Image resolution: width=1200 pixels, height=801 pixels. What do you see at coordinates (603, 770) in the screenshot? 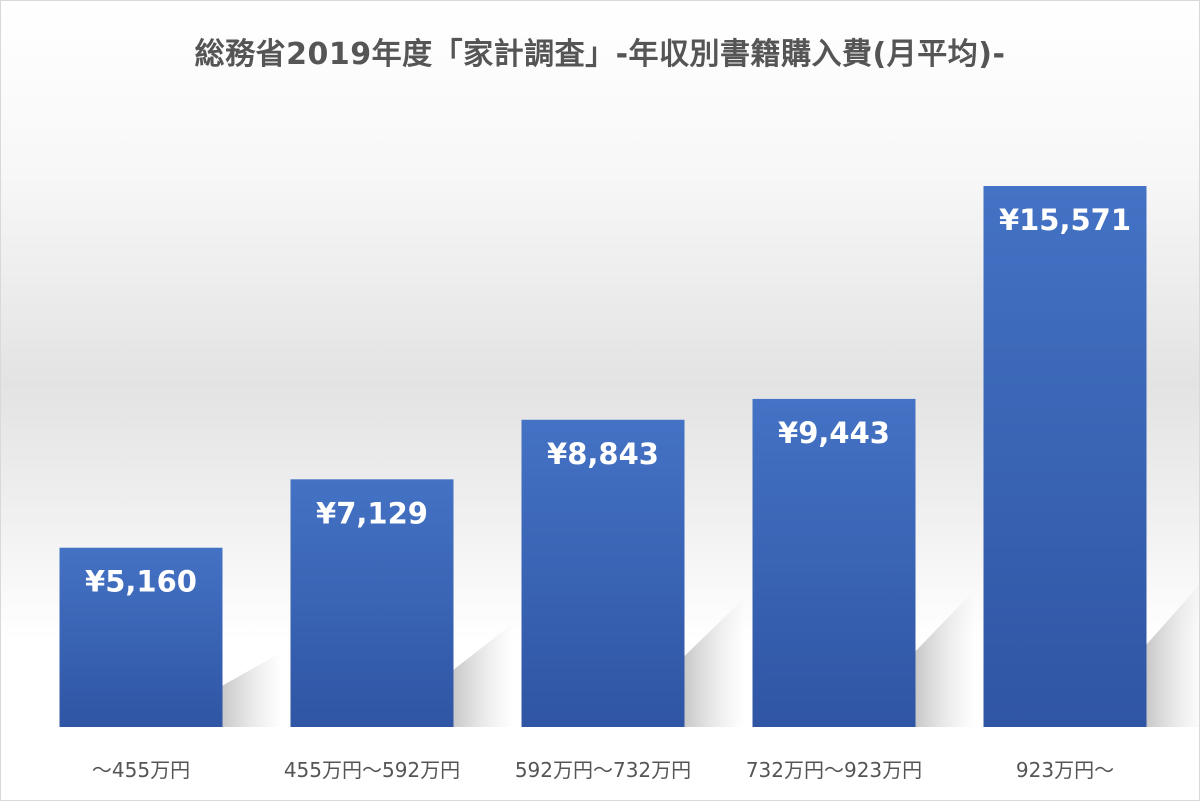
I see `category-label: 592万円～732万円` at bounding box center [603, 770].